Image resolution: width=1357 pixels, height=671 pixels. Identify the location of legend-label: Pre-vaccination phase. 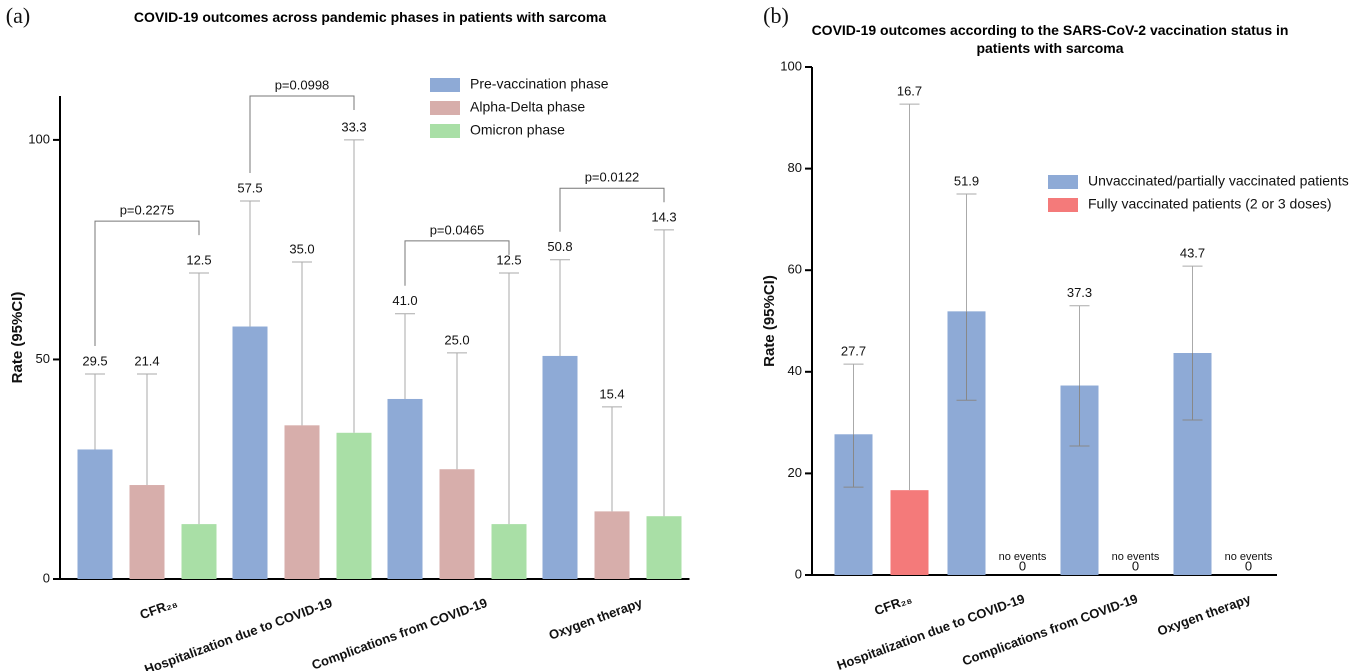
(539, 84).